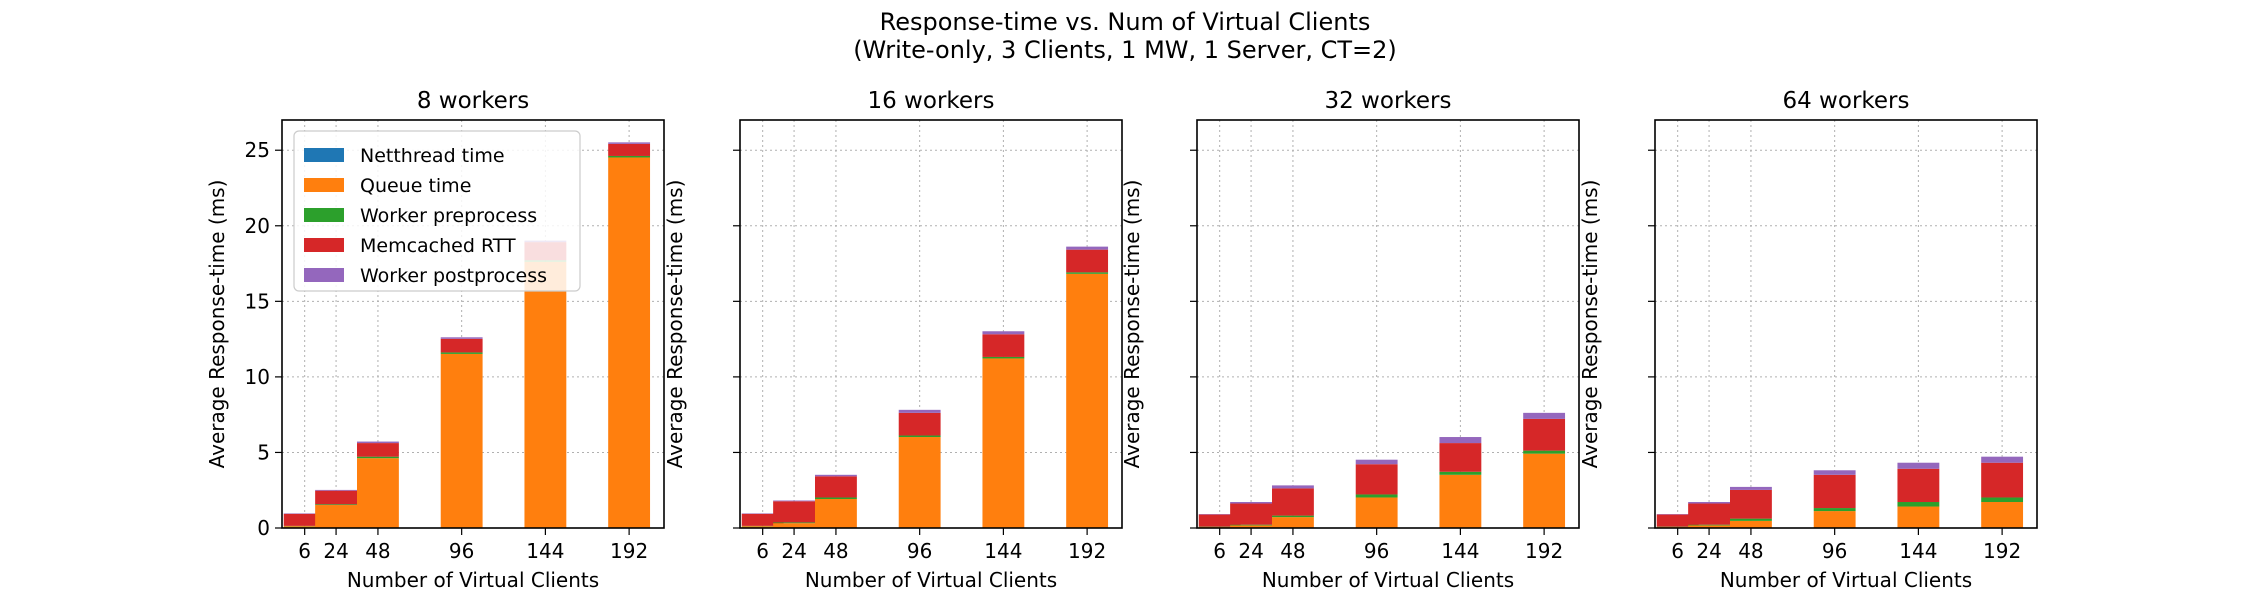 Image resolution: width=2250 pixels, height=600 pixels. I want to click on panel-title: 8 workers, so click(473, 101).